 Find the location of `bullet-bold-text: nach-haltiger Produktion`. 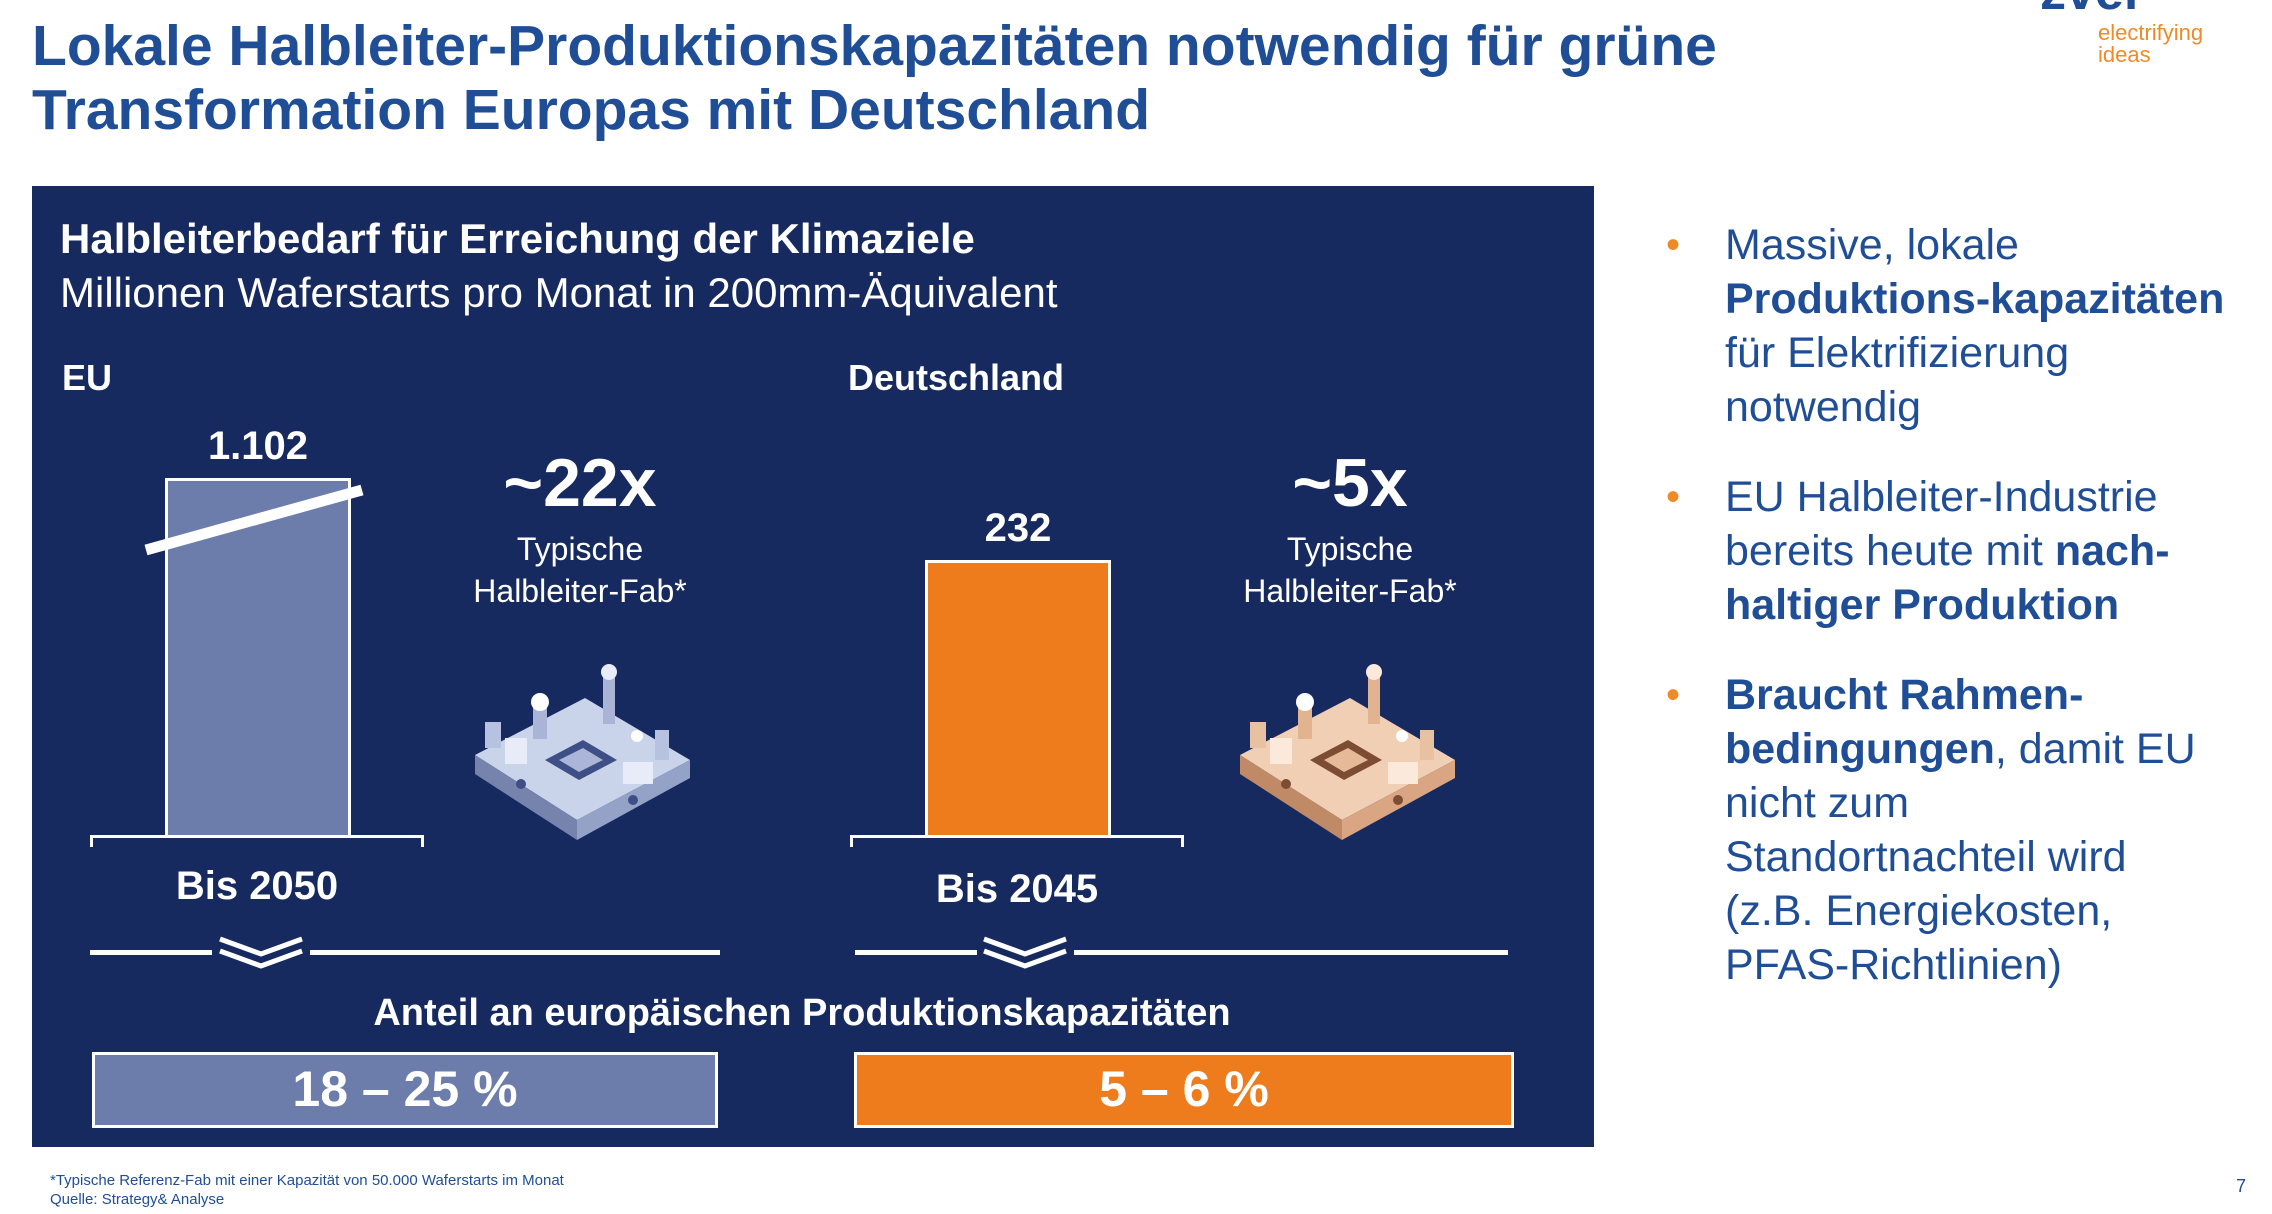

bullet-bold-text: nach-haltiger Produktion is located at coordinates (1947, 578).